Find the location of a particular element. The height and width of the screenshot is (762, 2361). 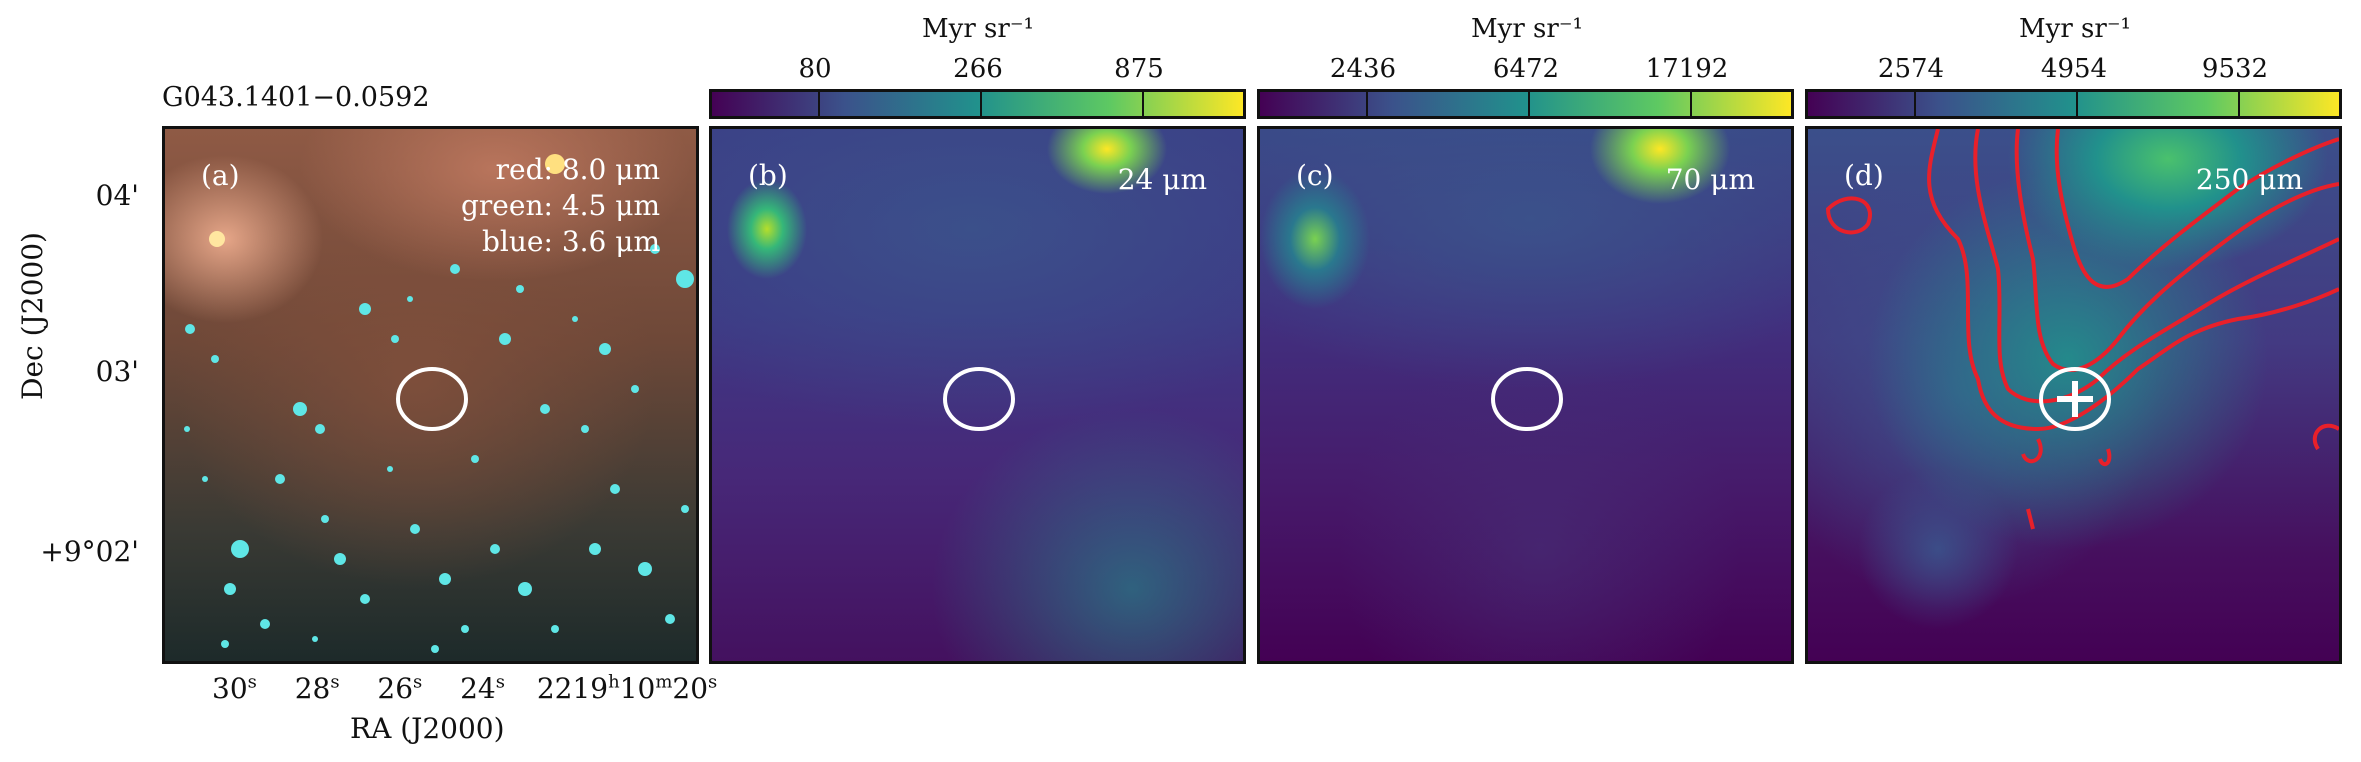

band-label-blue: blue: 3.6 μm is located at coordinates (571, 241).